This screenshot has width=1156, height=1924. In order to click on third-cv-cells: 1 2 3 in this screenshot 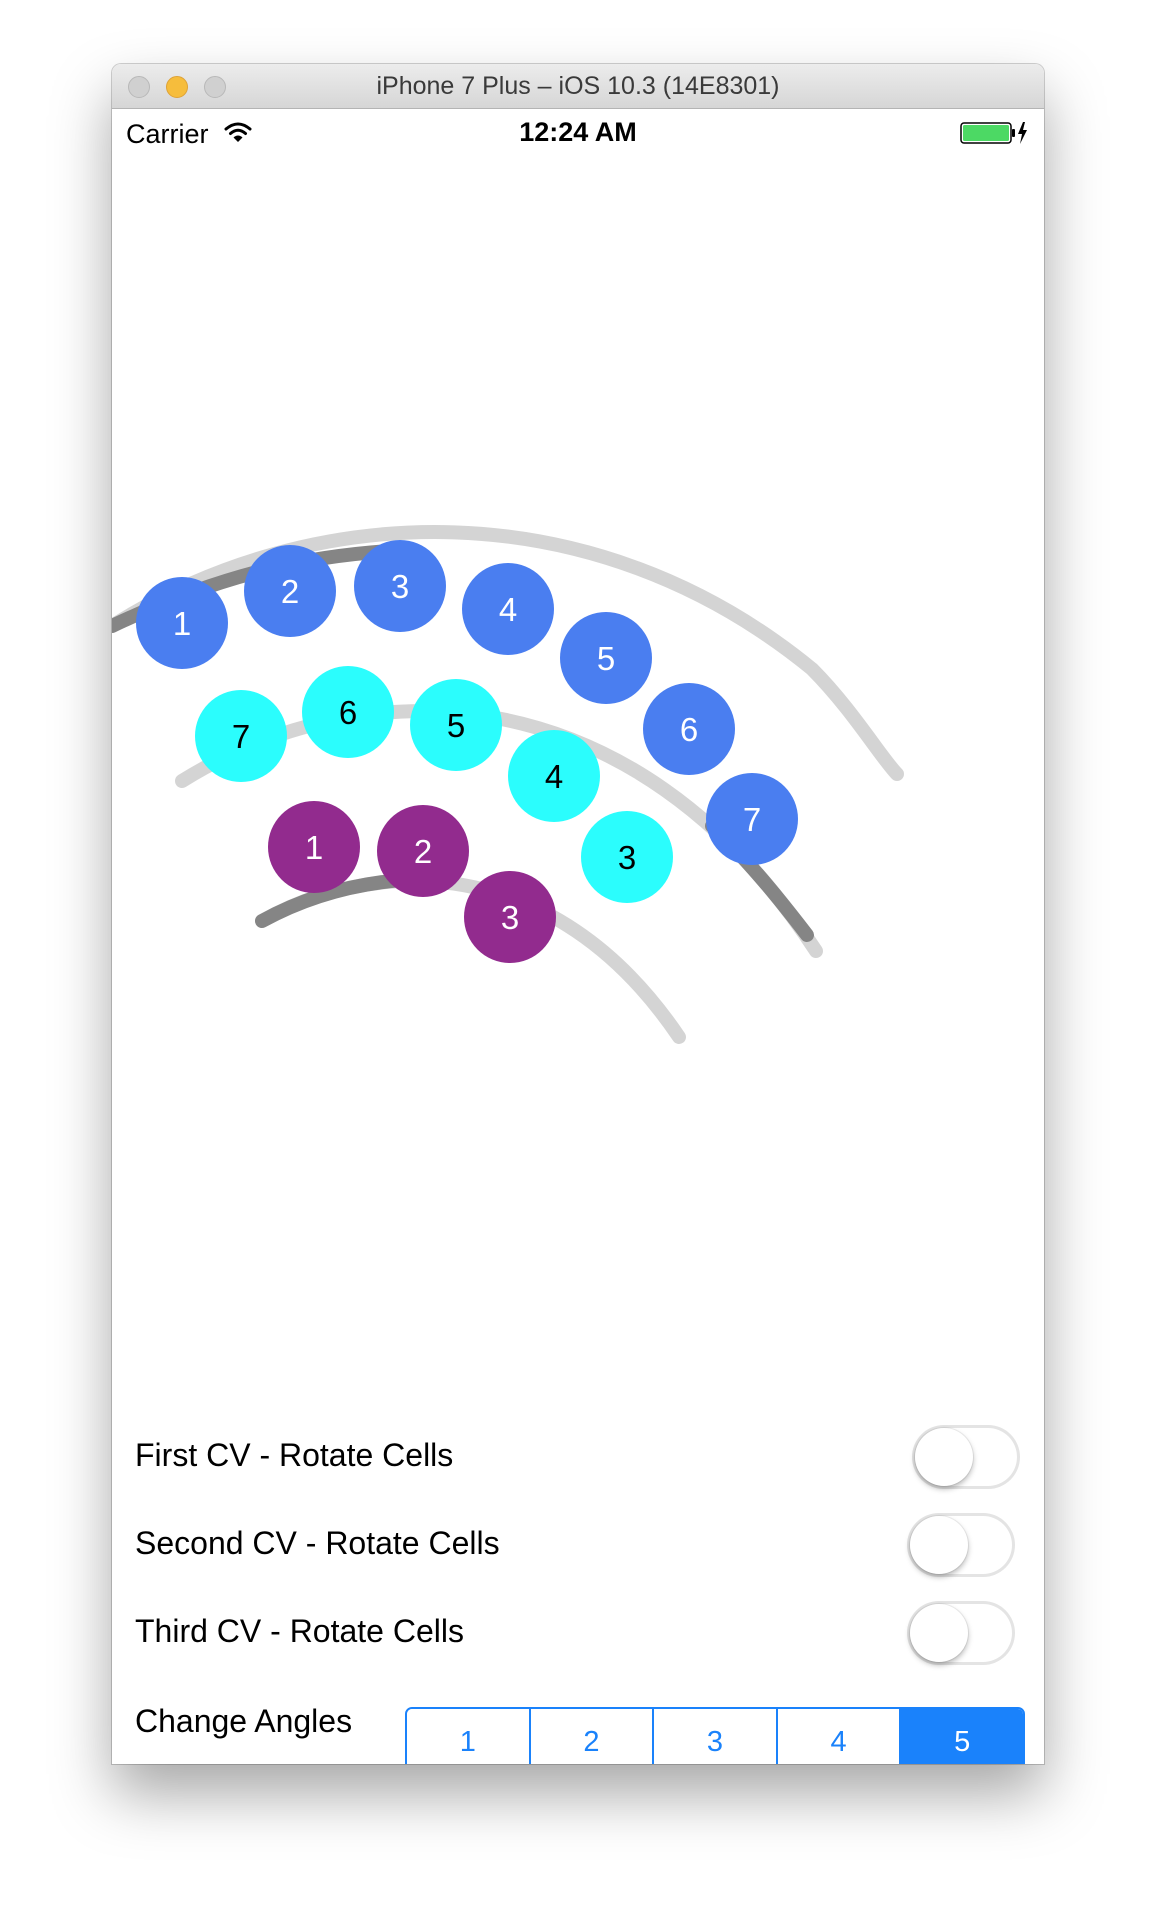, I will do `click(412, 882)`.